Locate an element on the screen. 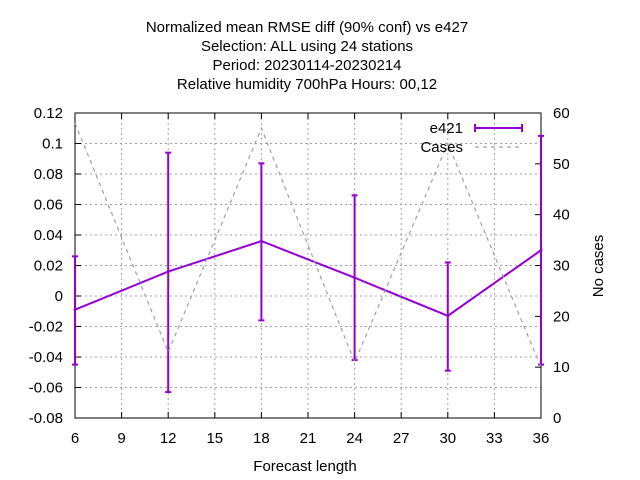  y-tick-label: -0.02 is located at coordinates (46, 327).